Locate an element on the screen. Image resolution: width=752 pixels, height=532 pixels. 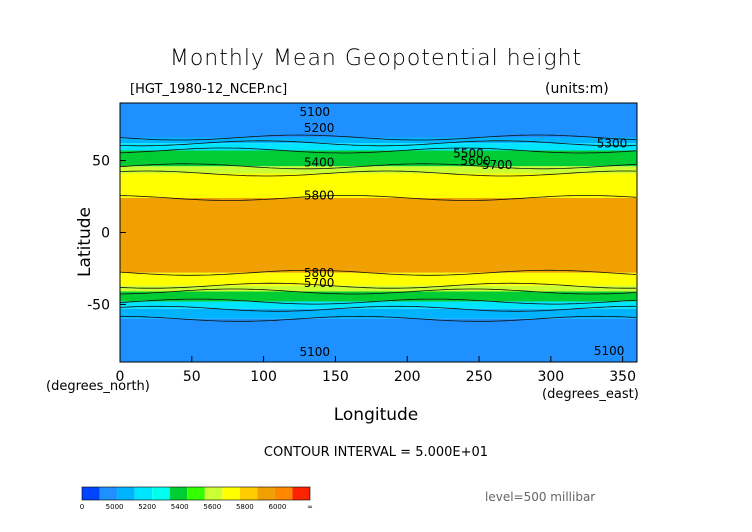
x-tick-label: 100 is located at coordinates (263, 377).